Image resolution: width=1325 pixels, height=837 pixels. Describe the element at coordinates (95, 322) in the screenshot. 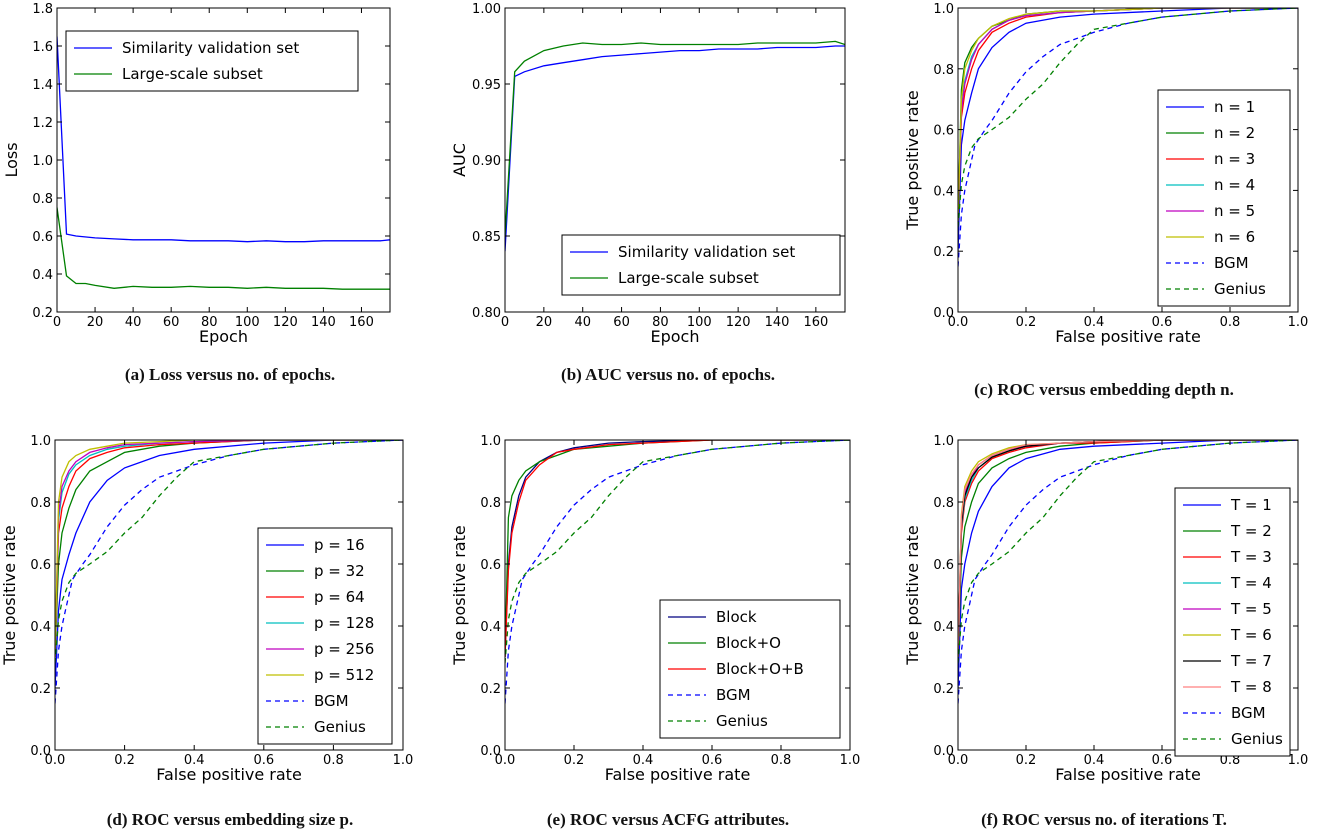

I see `x-tick-label: 20` at that location.